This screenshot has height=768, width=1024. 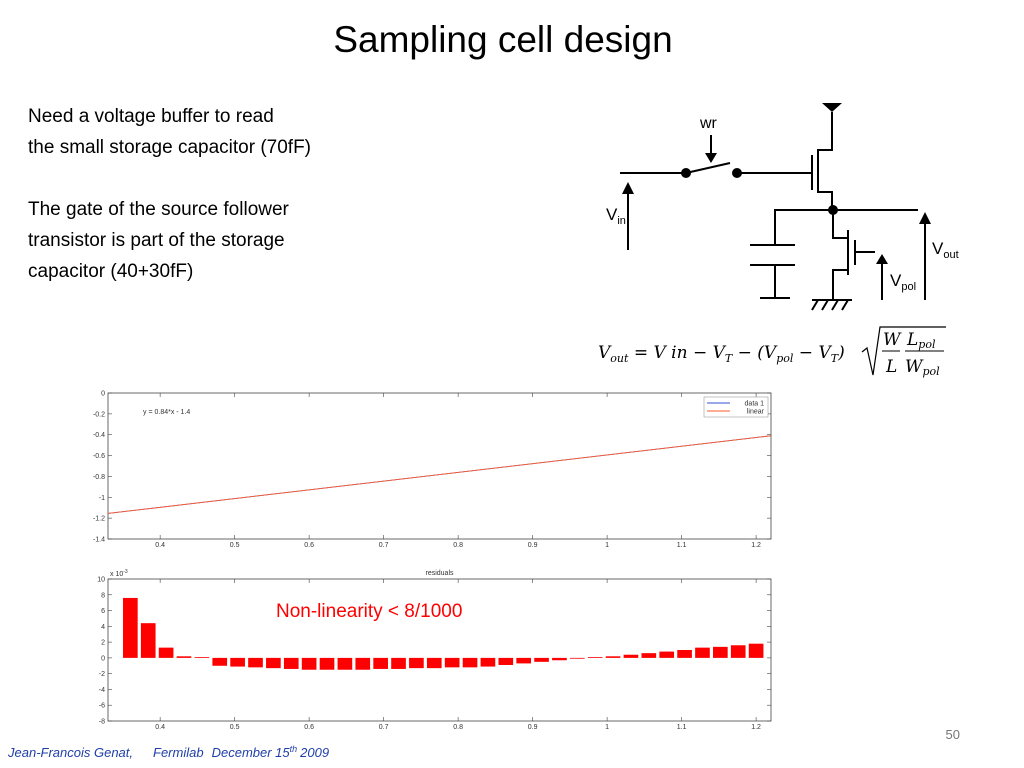 What do you see at coordinates (619, 358) in the screenshot?
I see `eq: out` at bounding box center [619, 358].